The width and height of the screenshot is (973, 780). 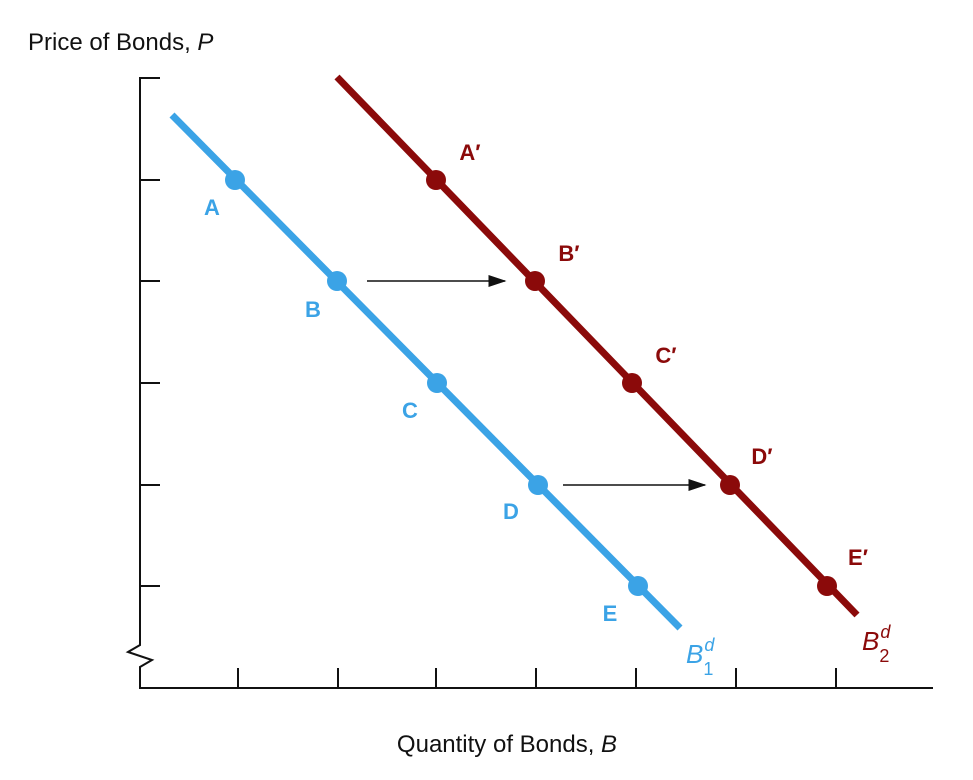 What do you see at coordinates (212, 207) in the screenshot?
I see `point-label: A` at bounding box center [212, 207].